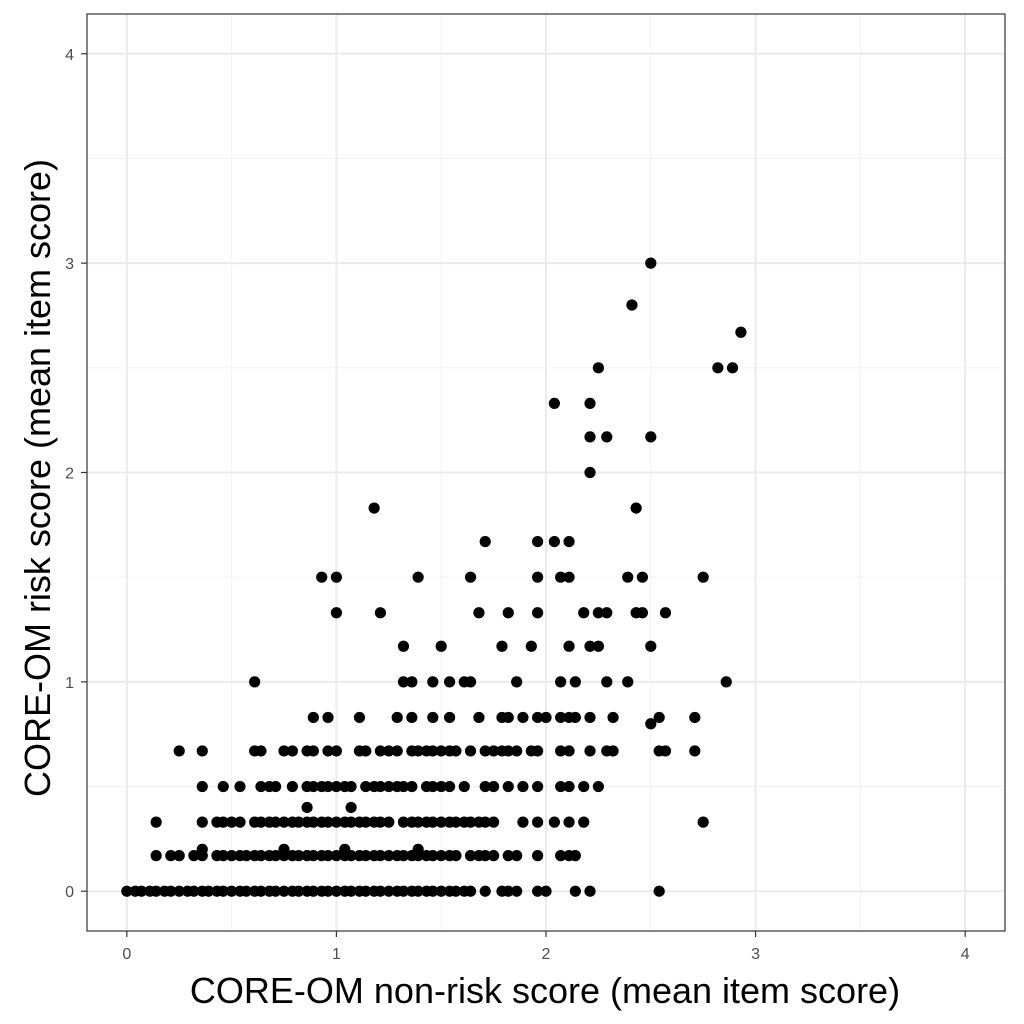 The image size is (1024, 1024). Describe the element at coordinates (76, 474) in the screenshot. I see `y-axis-ticks: 0 1 2 3 4` at that location.